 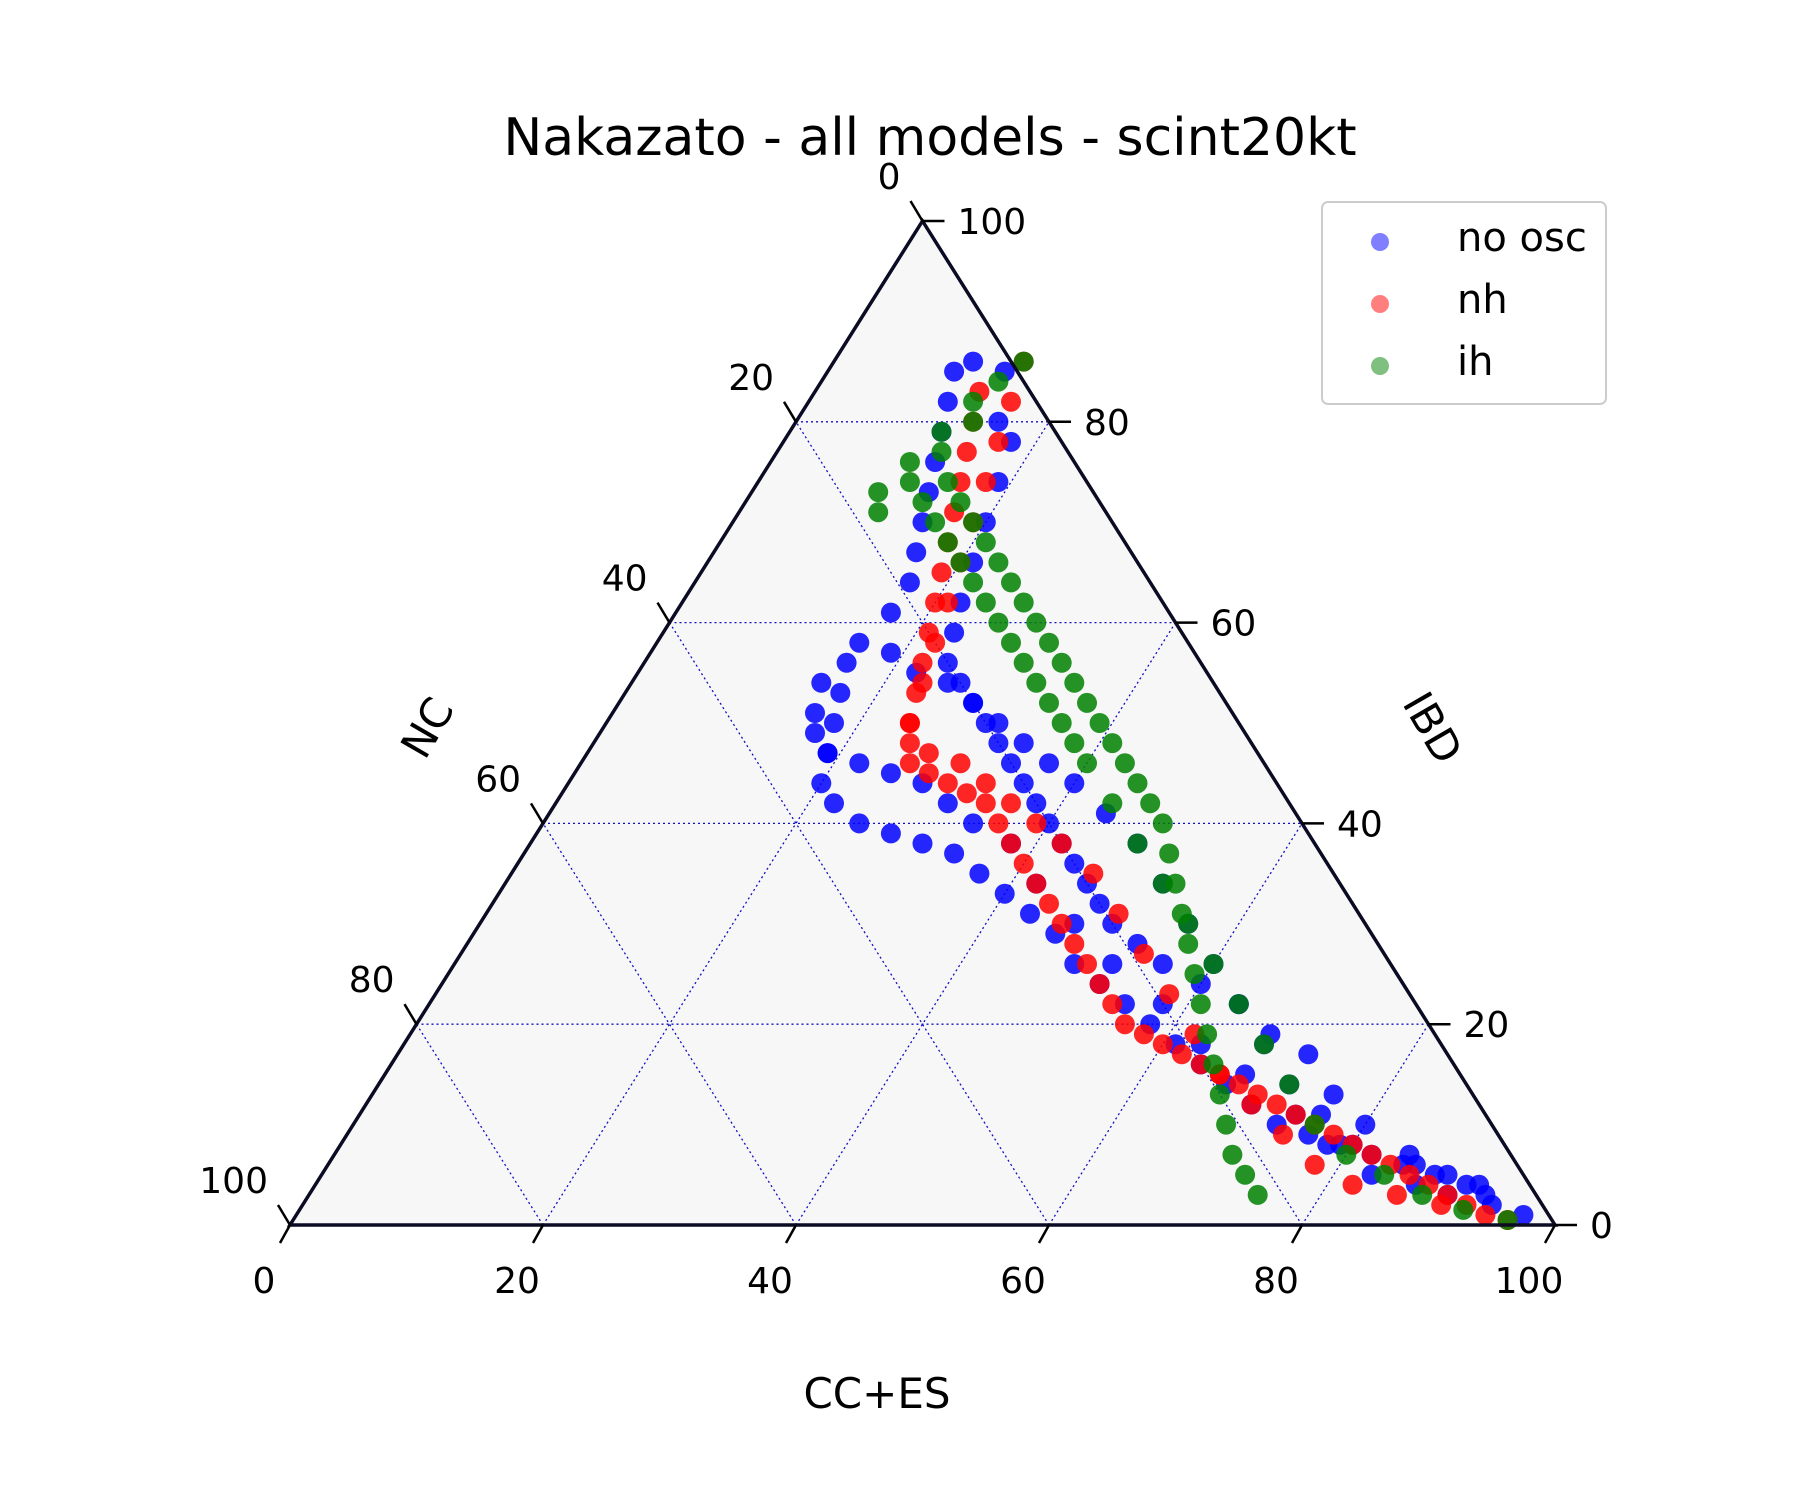 What do you see at coordinates (1432, 728) in the screenshot?
I see `axis-label-ibd: IBD` at bounding box center [1432, 728].